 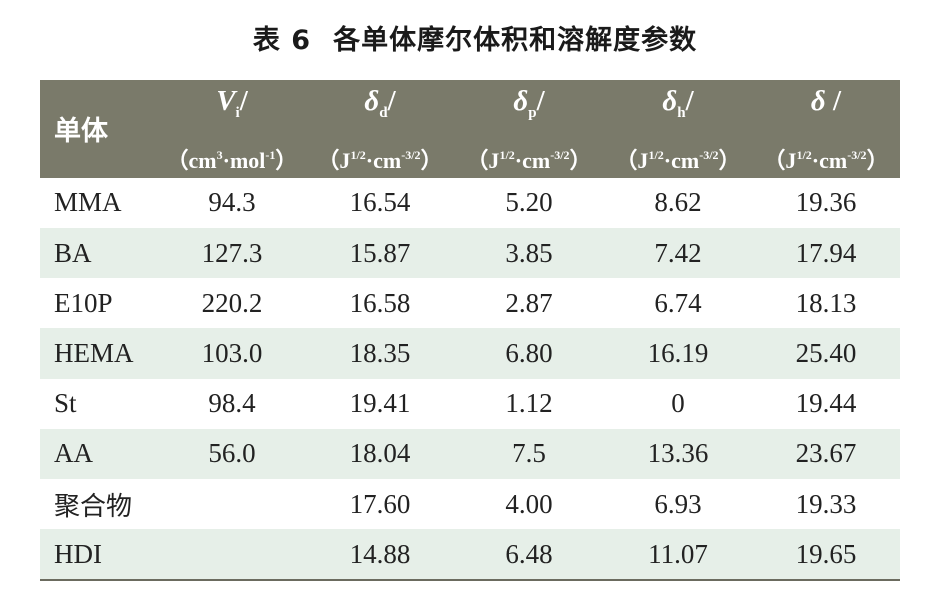 I want to click on cell-delta-d: 18.35, so click(x=380, y=352).